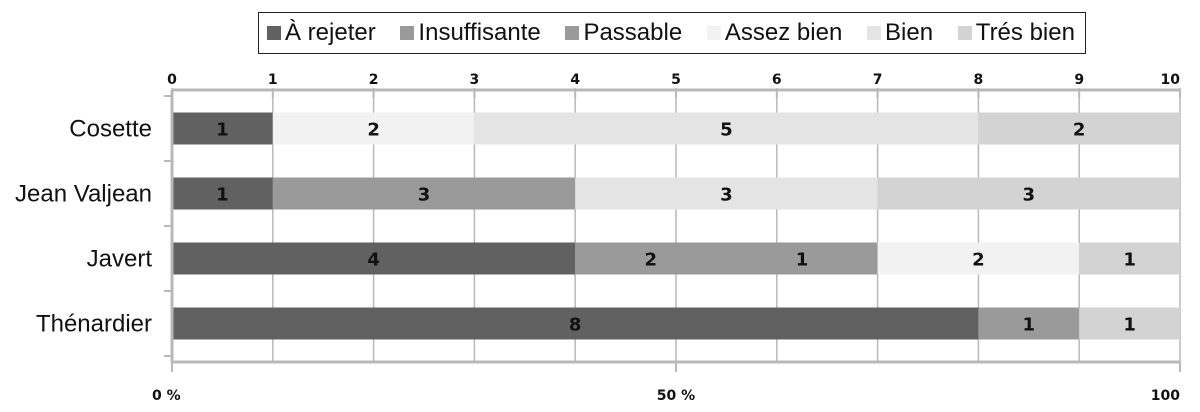 The height and width of the screenshot is (412, 1200). What do you see at coordinates (878, 80) in the screenshot?
I see `top-tick-label: 7` at bounding box center [878, 80].